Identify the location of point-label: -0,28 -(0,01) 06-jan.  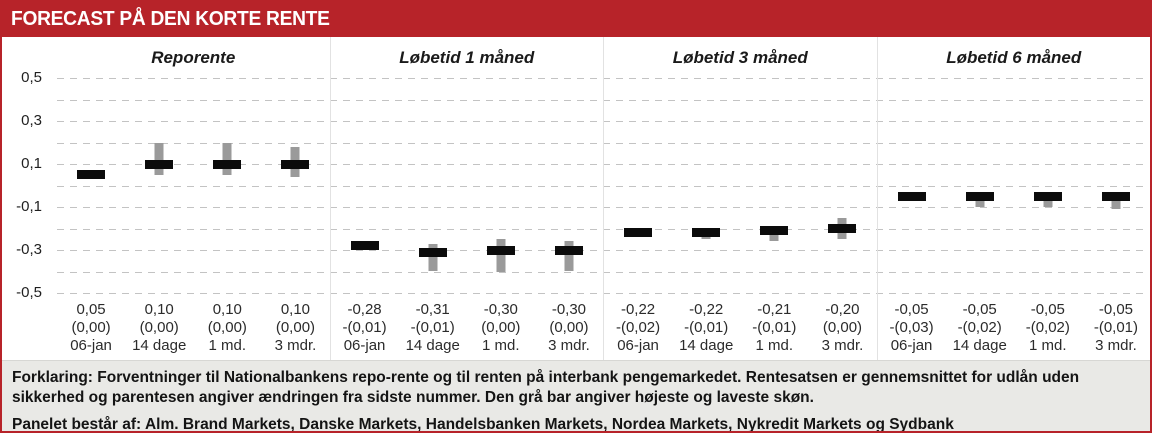
(365, 328).